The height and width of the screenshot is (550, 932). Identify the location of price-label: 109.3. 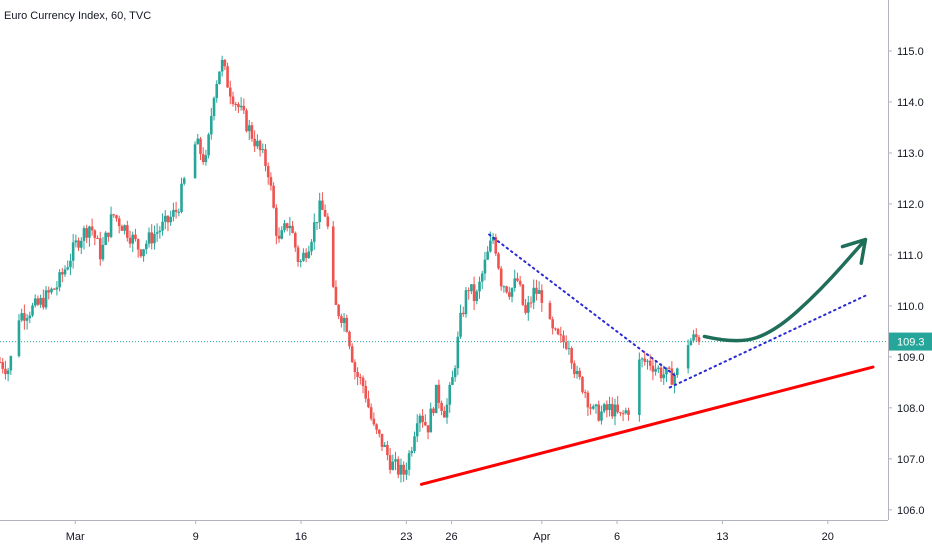
(911, 343).